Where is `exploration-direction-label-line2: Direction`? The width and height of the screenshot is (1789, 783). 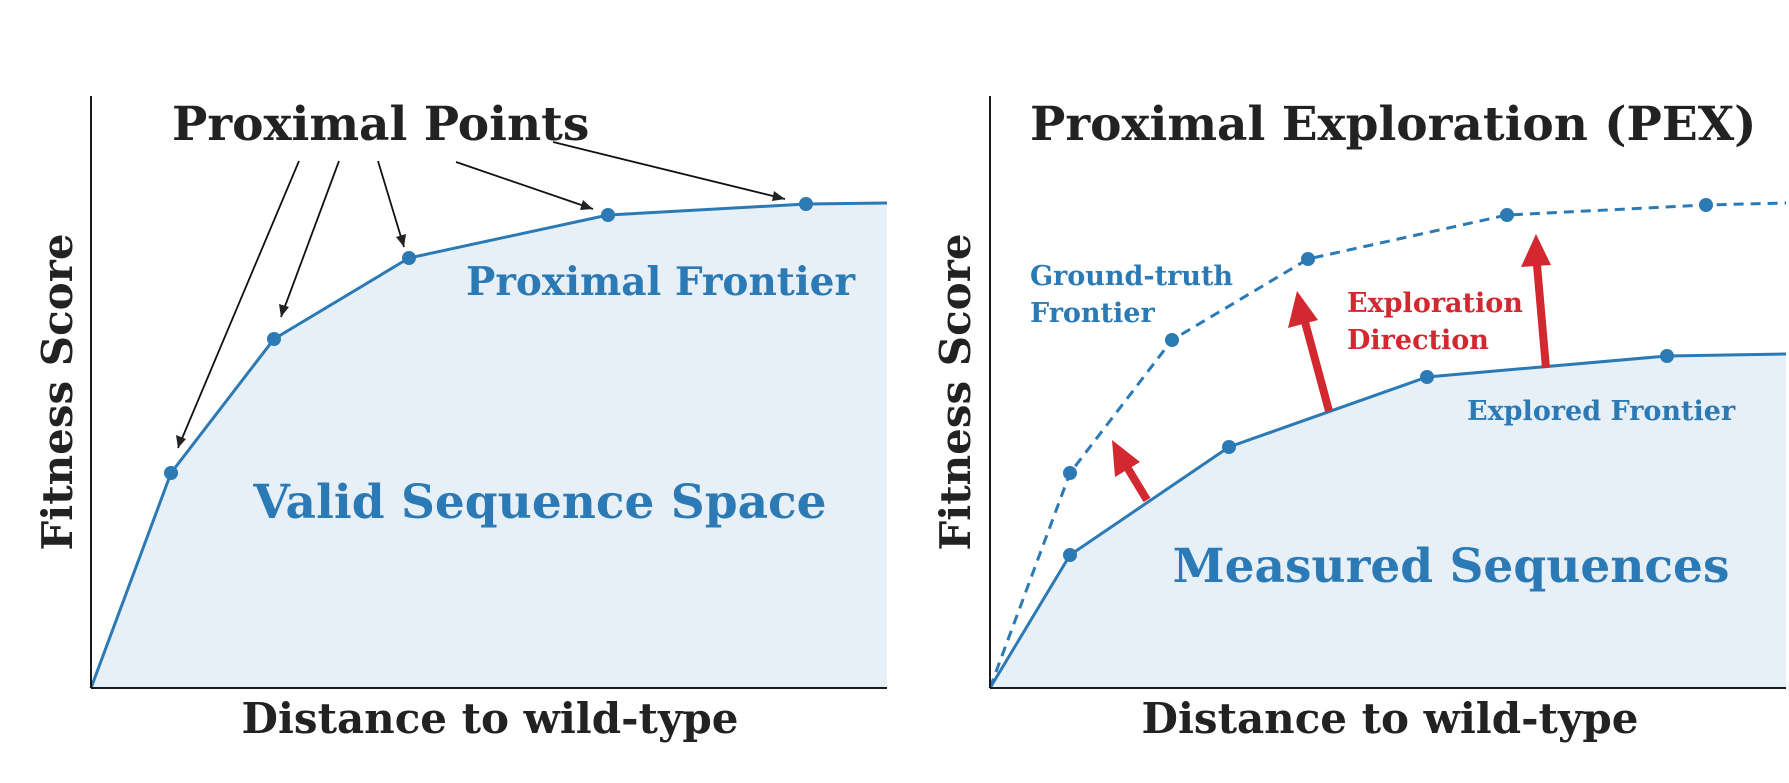 exploration-direction-label-line2: Direction is located at coordinates (1418, 340).